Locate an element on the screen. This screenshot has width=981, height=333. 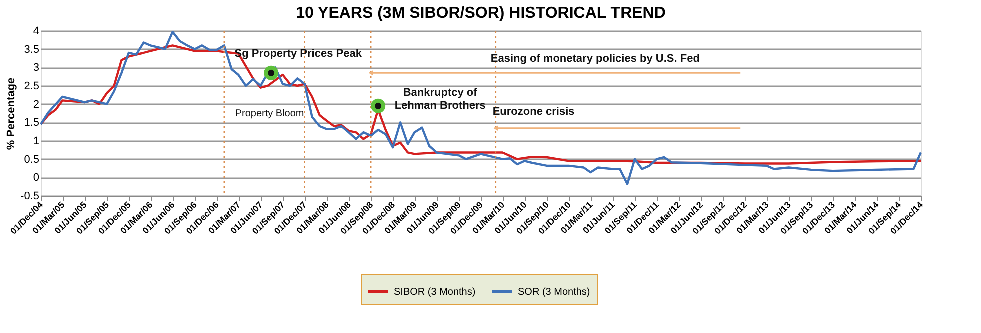
annotation: Bankruptcy of Lehman Brothers is located at coordinates (440, 99).